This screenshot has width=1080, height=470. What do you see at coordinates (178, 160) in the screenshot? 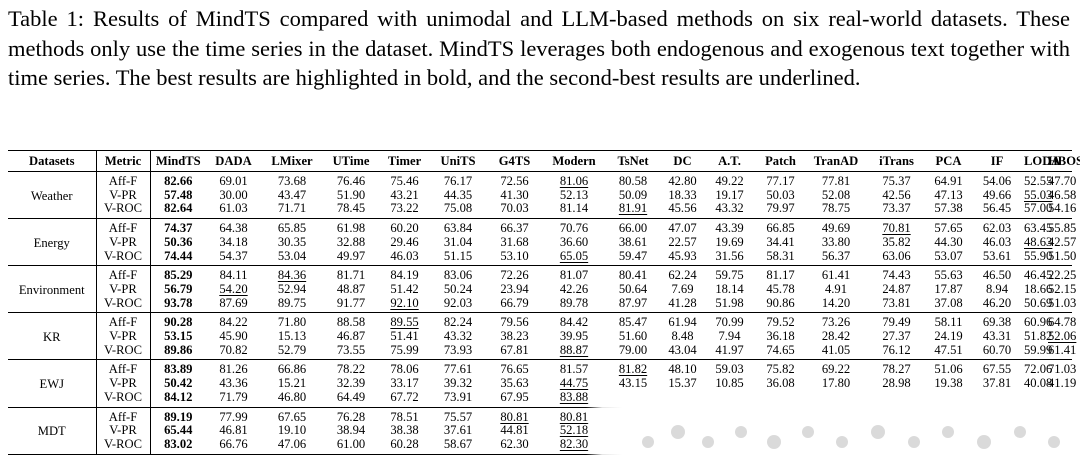
I see `column-header: MindTS` at bounding box center [178, 160].